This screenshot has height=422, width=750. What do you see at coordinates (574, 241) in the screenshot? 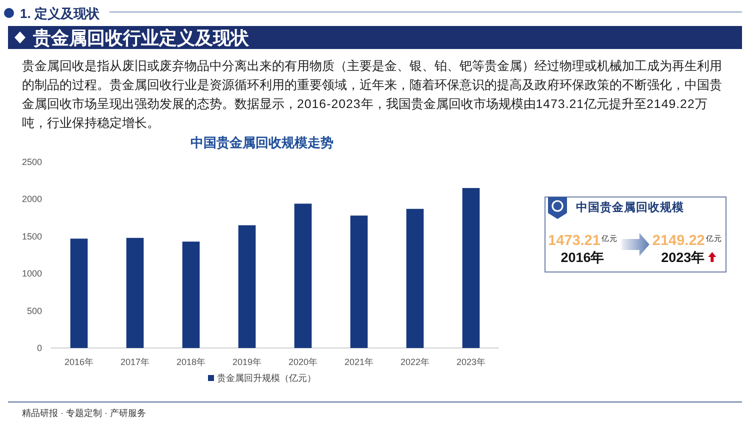
I see `text: 1473.21` at bounding box center [574, 241].